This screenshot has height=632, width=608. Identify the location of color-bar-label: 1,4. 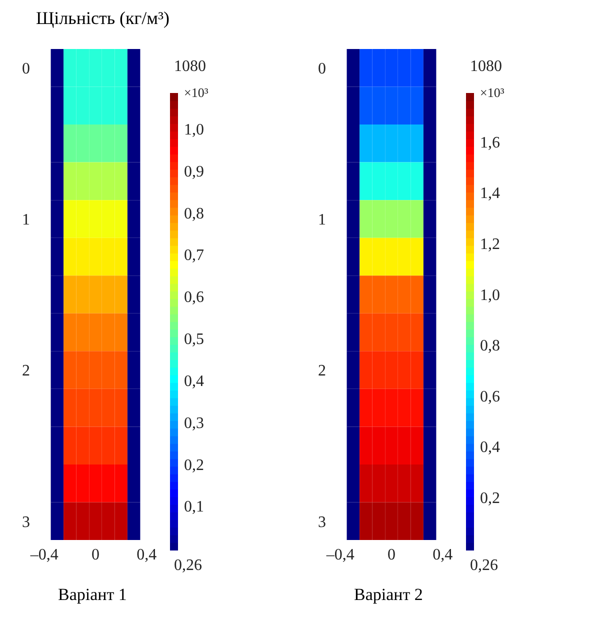
(490, 193).